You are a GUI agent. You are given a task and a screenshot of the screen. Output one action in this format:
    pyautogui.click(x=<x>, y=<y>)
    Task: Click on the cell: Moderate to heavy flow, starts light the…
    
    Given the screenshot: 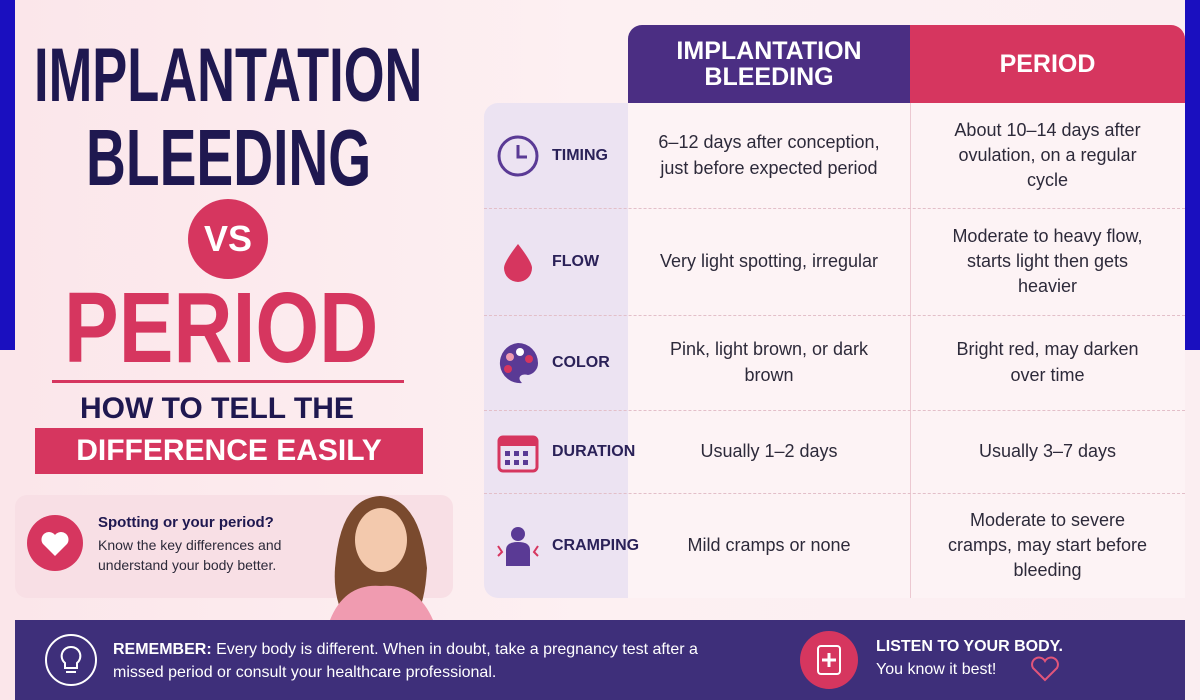 What is the action you would take?
    pyautogui.click(x=1047, y=261)
    